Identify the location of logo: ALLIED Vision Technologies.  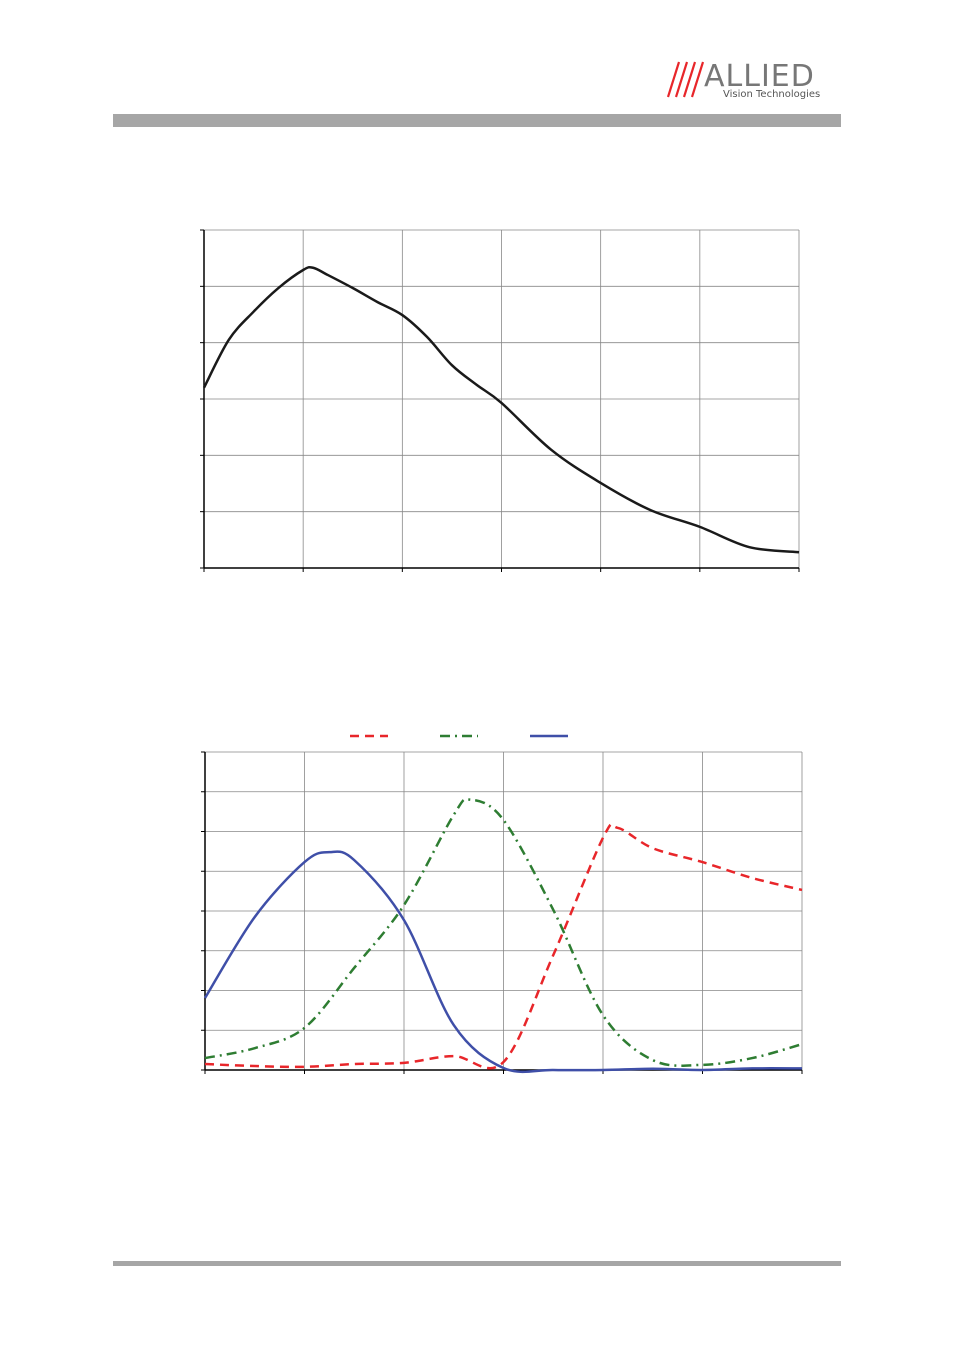
(743, 79).